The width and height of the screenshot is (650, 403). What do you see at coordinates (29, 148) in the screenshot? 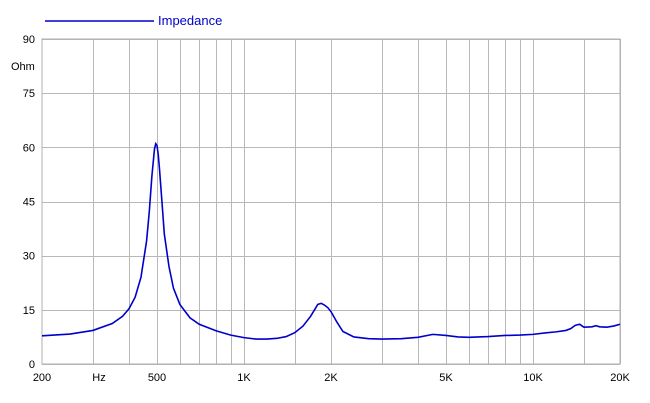
I see `y-tick-label: 60` at bounding box center [29, 148].